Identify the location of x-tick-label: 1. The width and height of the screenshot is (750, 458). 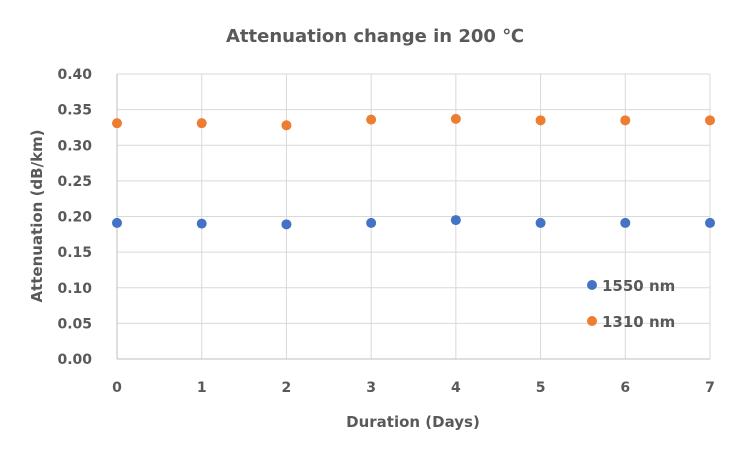
(202, 388).